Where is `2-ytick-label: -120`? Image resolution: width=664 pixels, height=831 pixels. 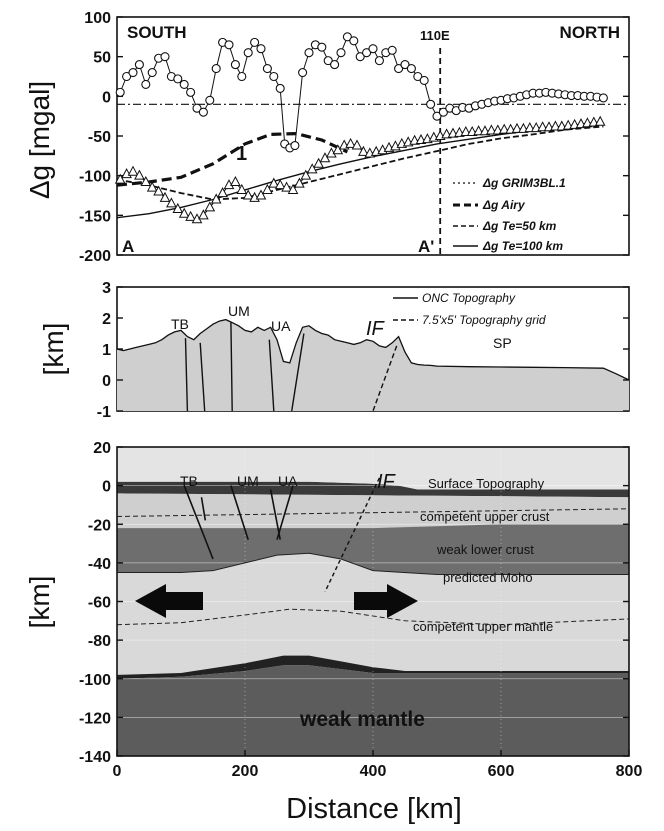
2-ytick-label: -120 is located at coordinates (95, 718).